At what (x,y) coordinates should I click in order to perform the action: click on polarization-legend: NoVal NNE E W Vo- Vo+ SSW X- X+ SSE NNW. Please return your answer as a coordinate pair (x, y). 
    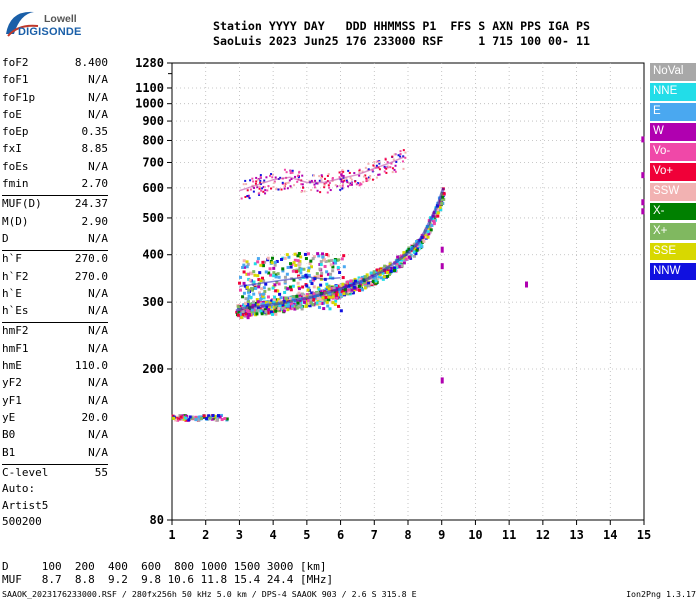
    Looking at the image, I should click on (673, 173).